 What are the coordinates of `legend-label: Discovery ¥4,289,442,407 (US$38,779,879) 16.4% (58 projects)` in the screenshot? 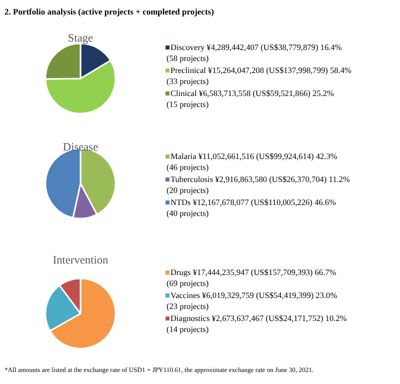 It's located at (254, 53).